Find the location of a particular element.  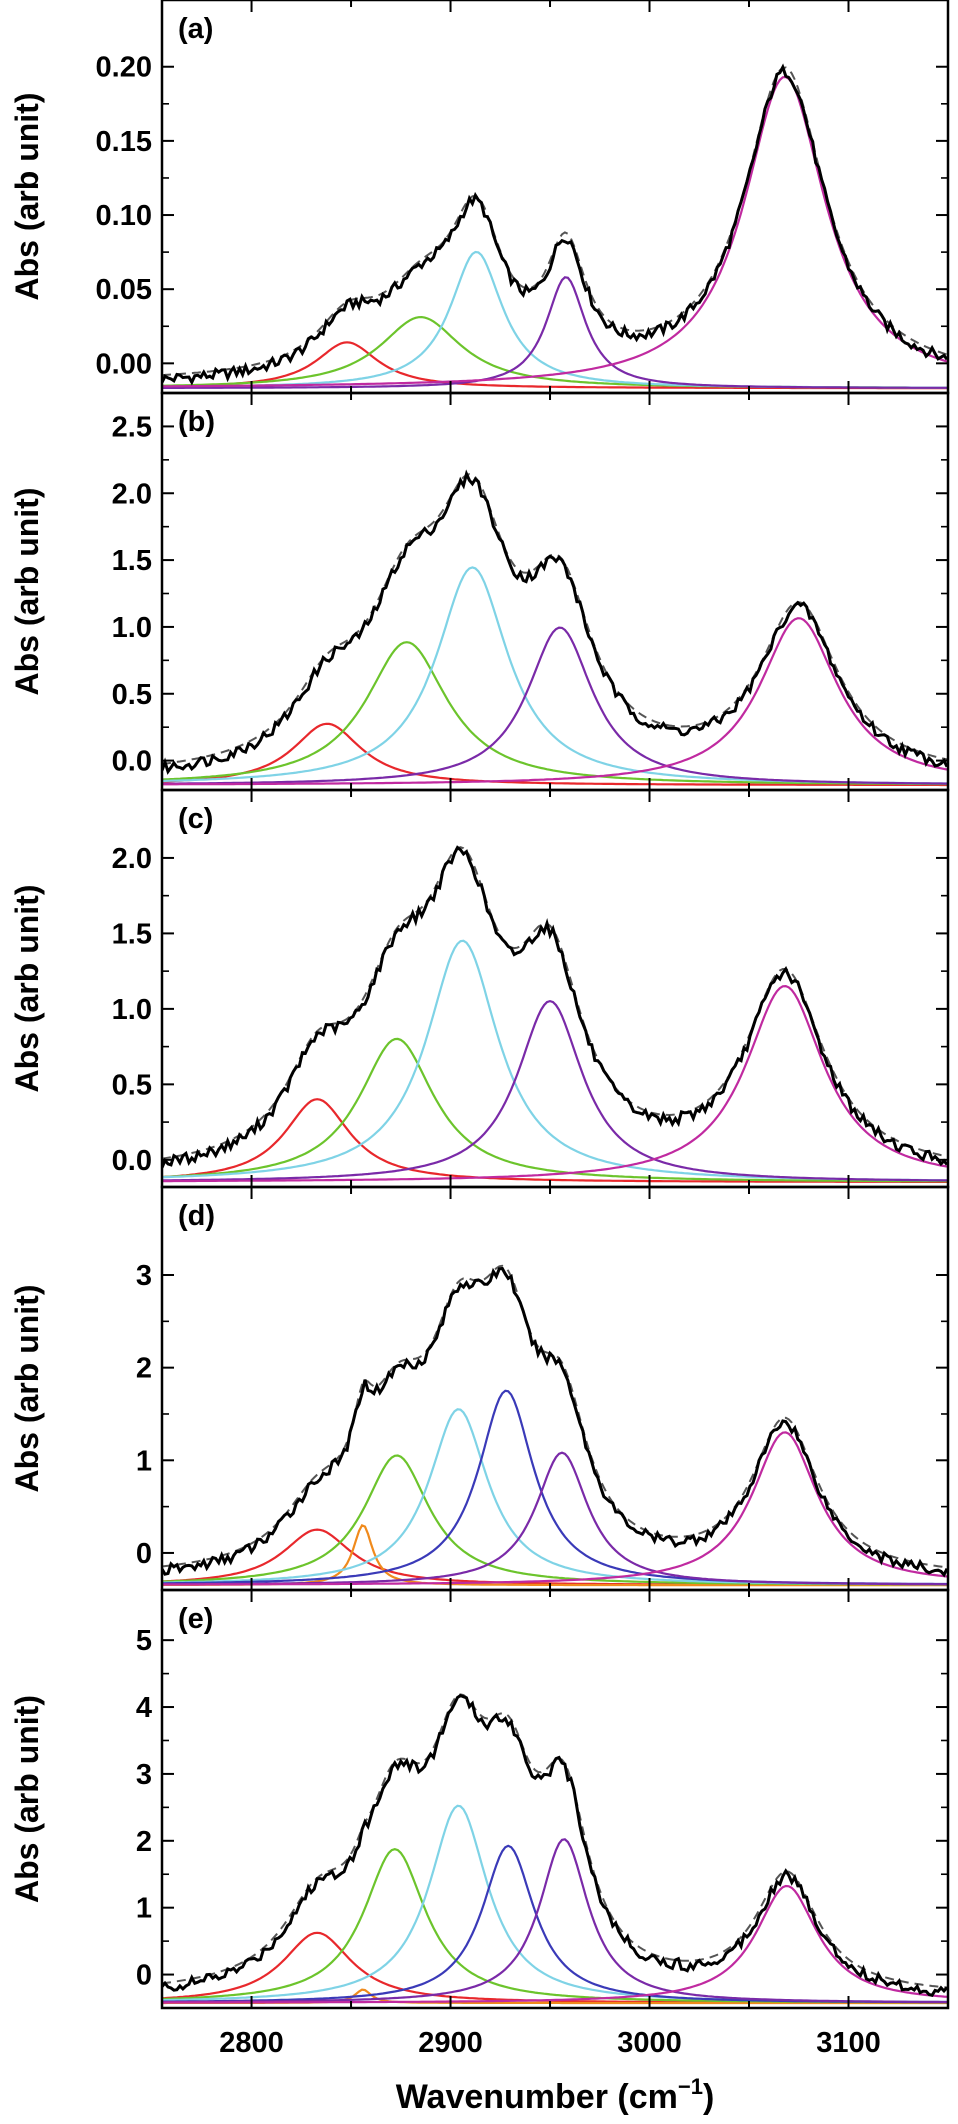

peak-component-magenta-b is located at coordinates (555, 701).